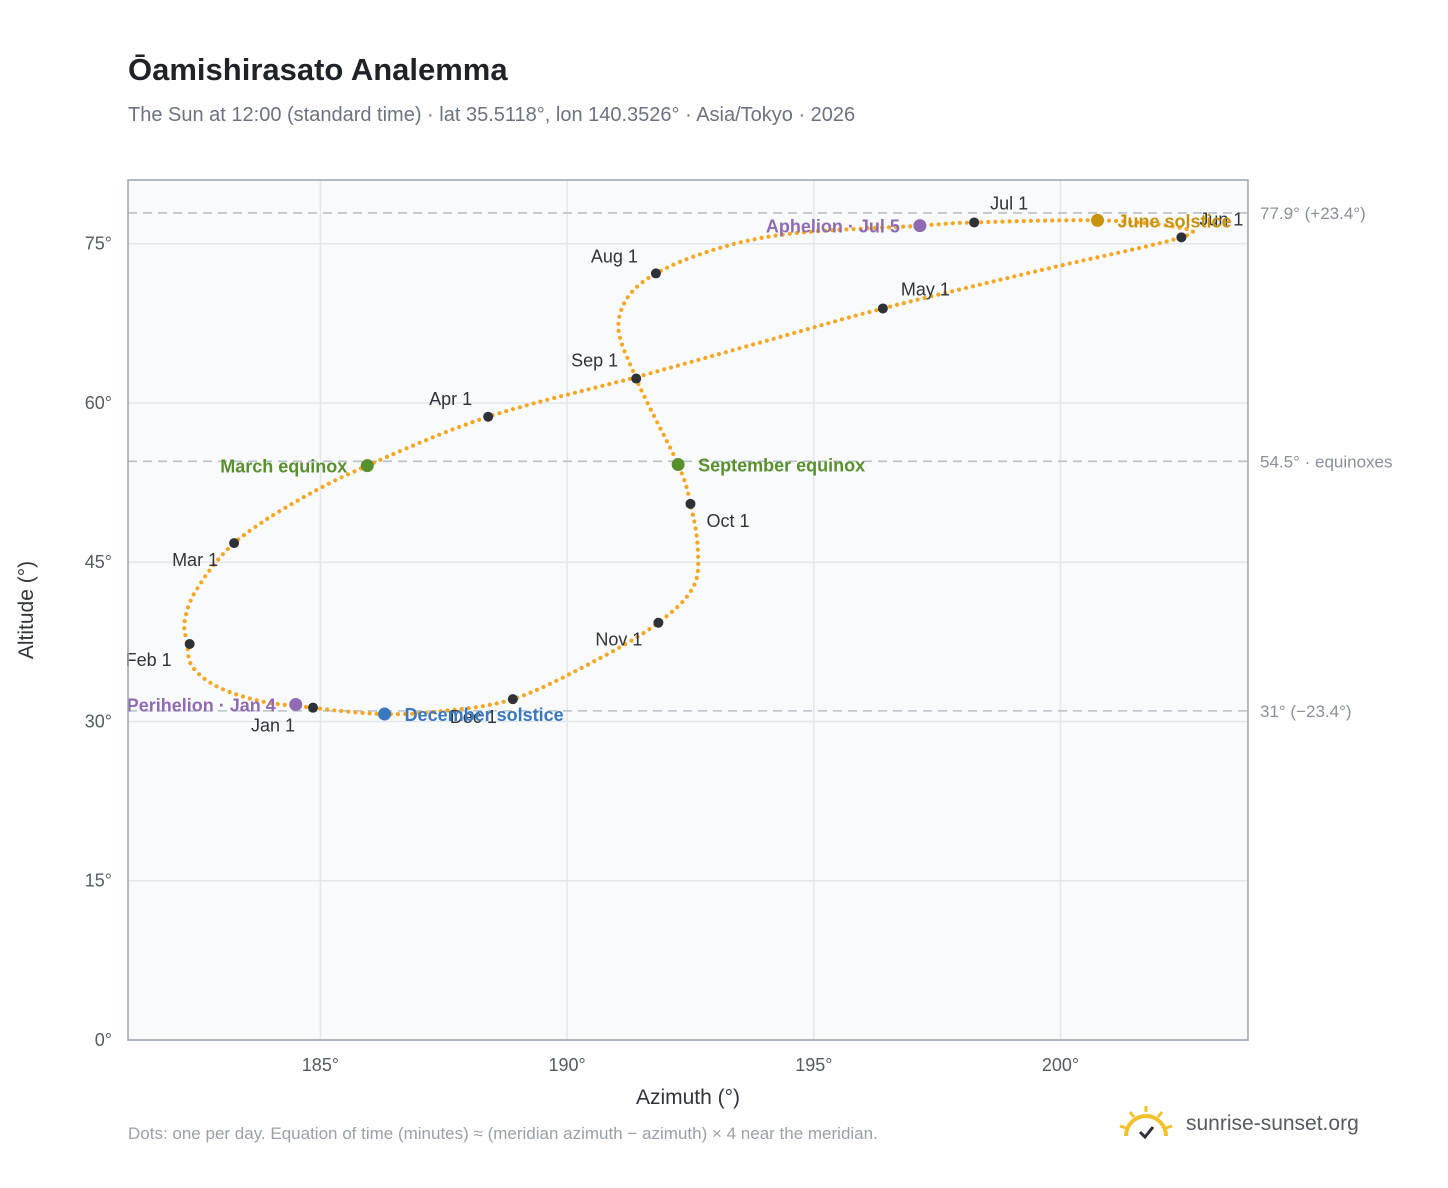 The height and width of the screenshot is (1188, 1448). Describe the element at coordinates (1009, 203) in the screenshot. I see `month-label: Jul 1` at that location.